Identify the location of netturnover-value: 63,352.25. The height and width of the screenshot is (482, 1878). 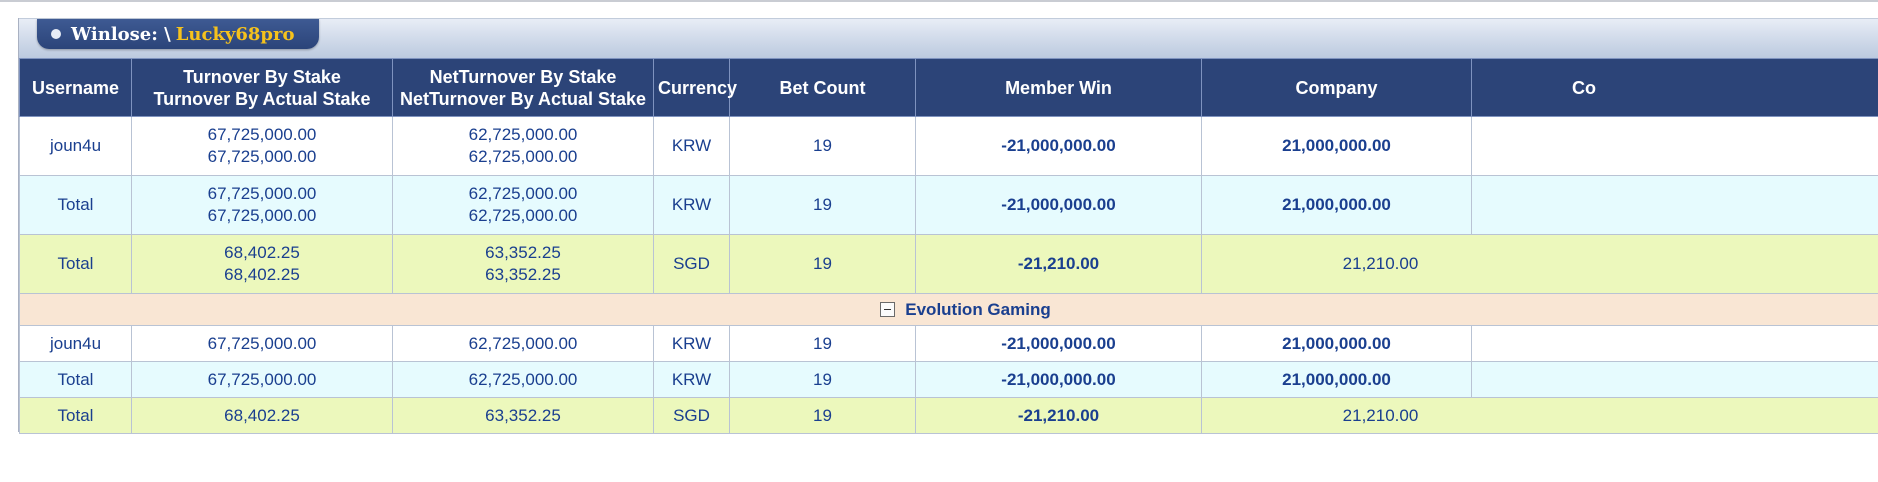
(523, 415).